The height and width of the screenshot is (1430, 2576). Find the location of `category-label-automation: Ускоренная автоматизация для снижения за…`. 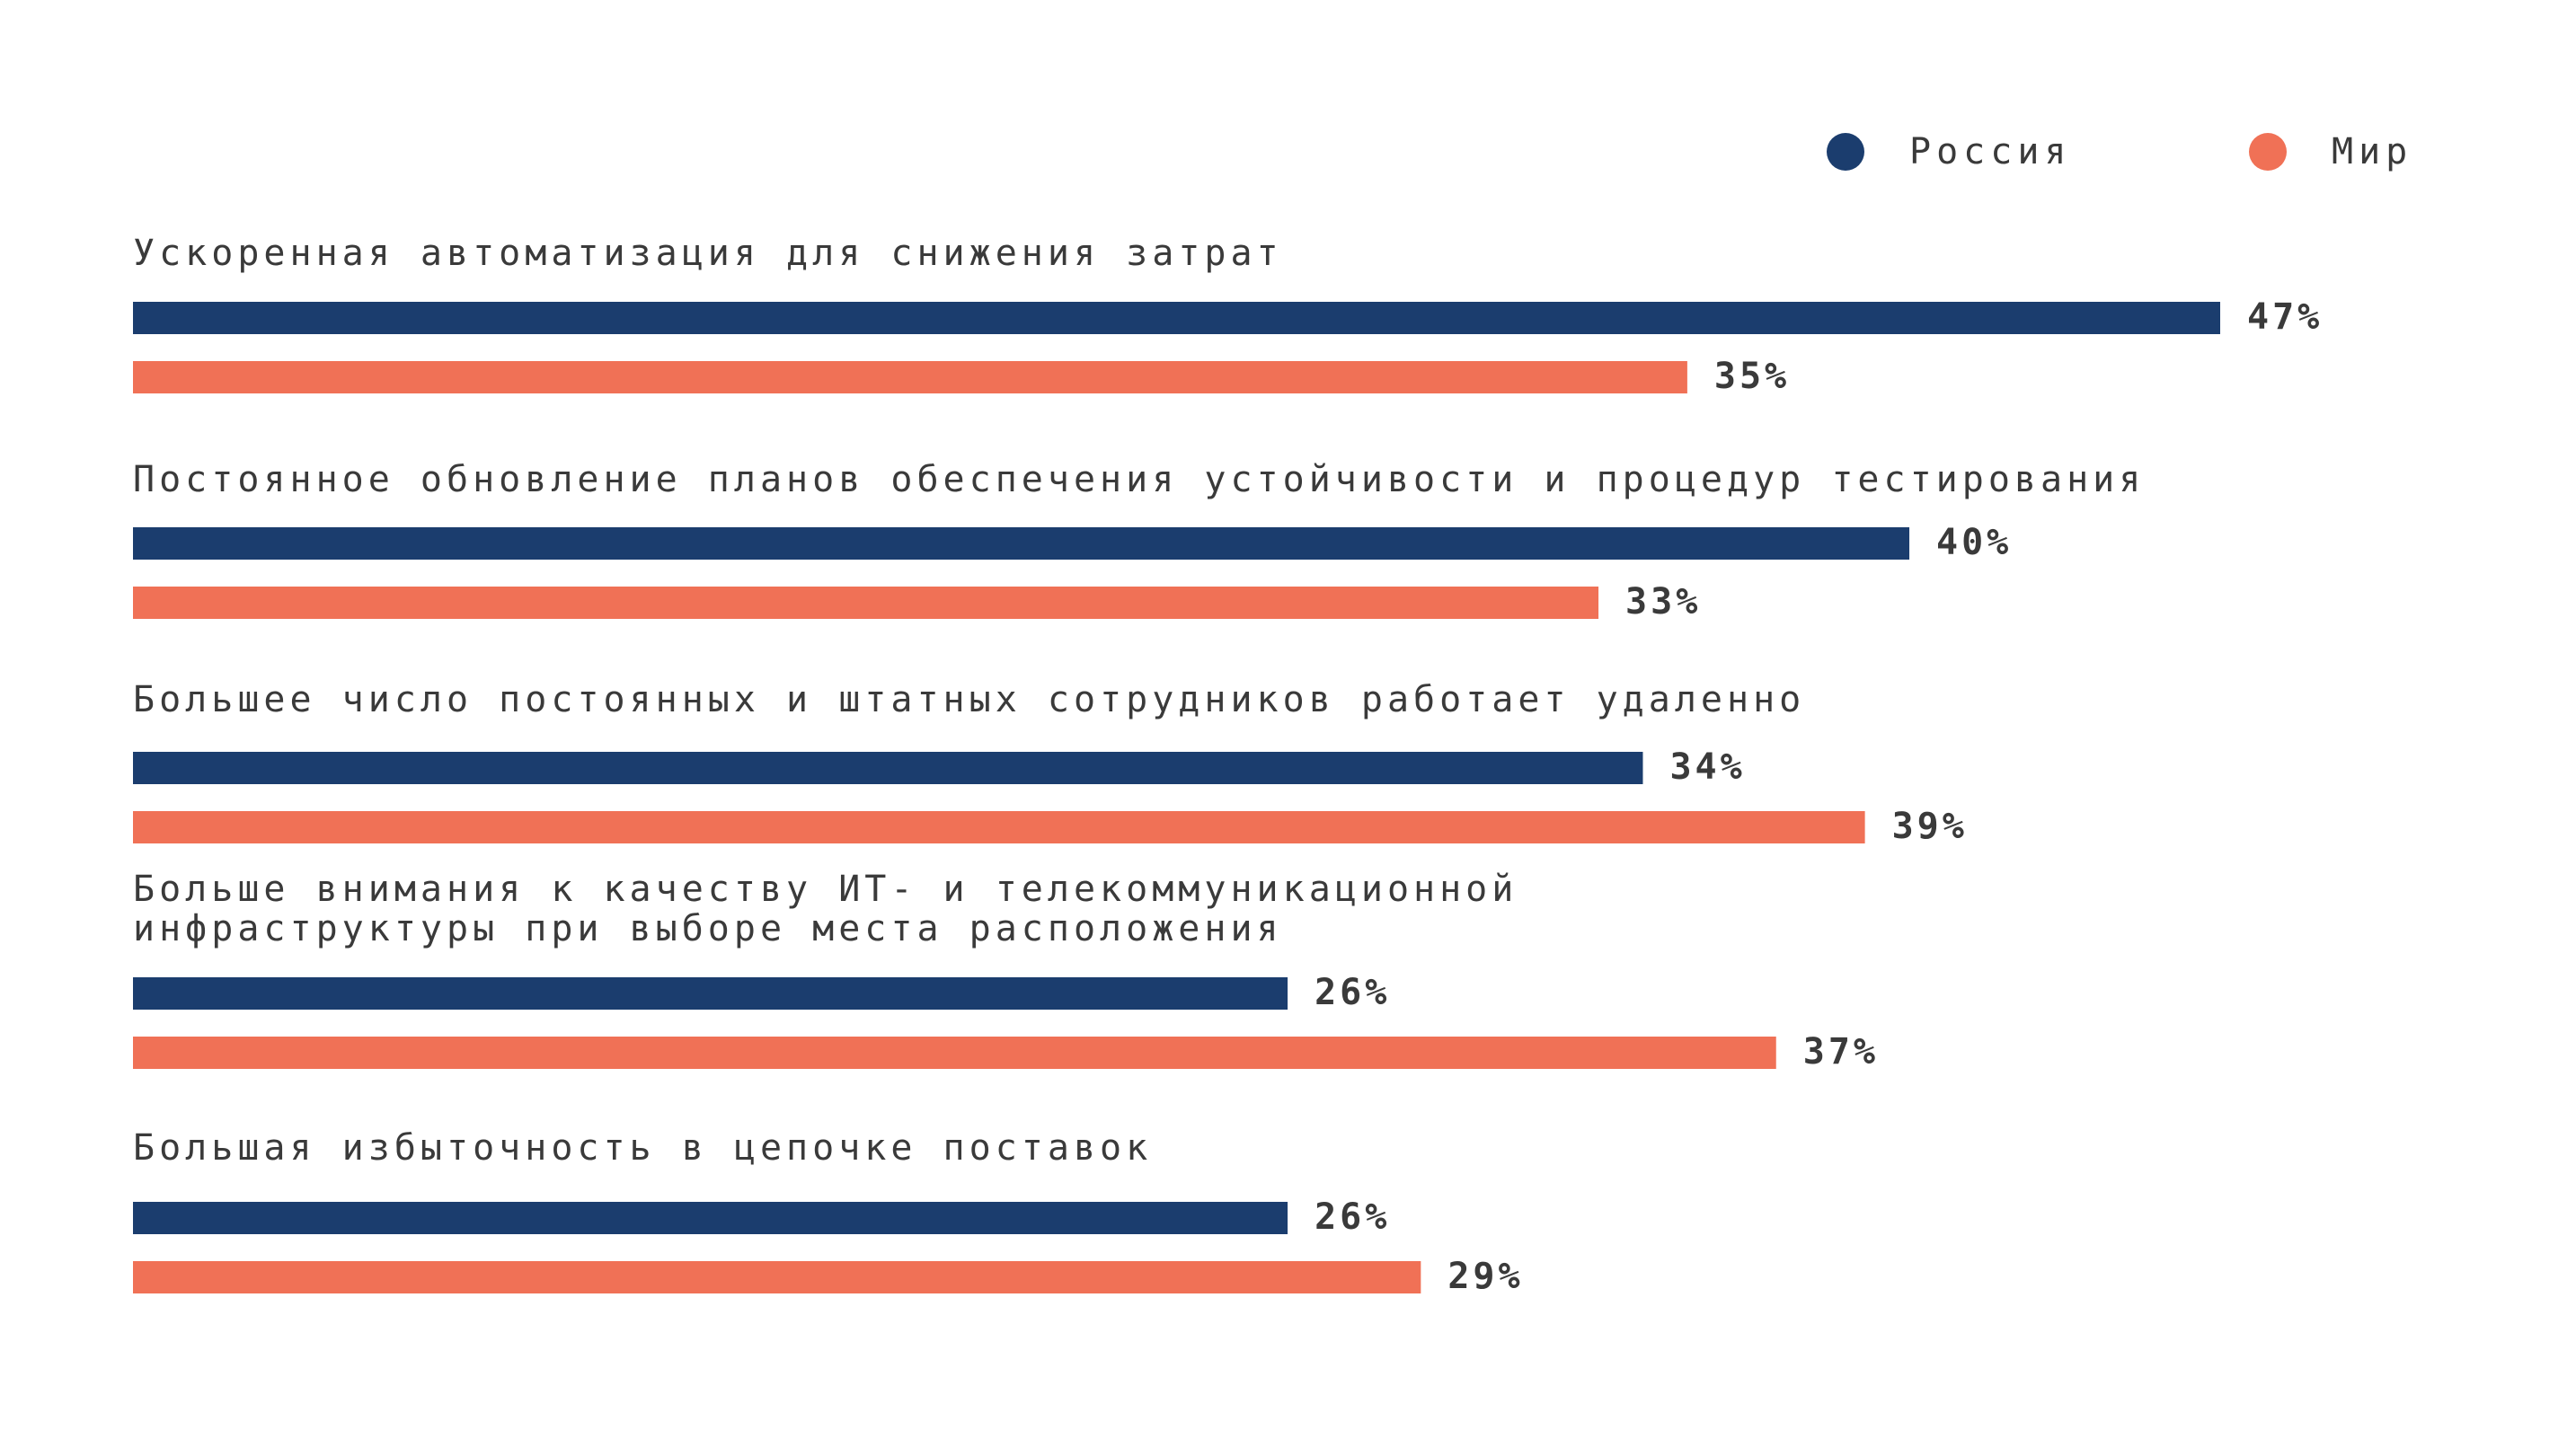

category-label-automation: Ускоренная автоматизация для снижения за… is located at coordinates (708, 253).